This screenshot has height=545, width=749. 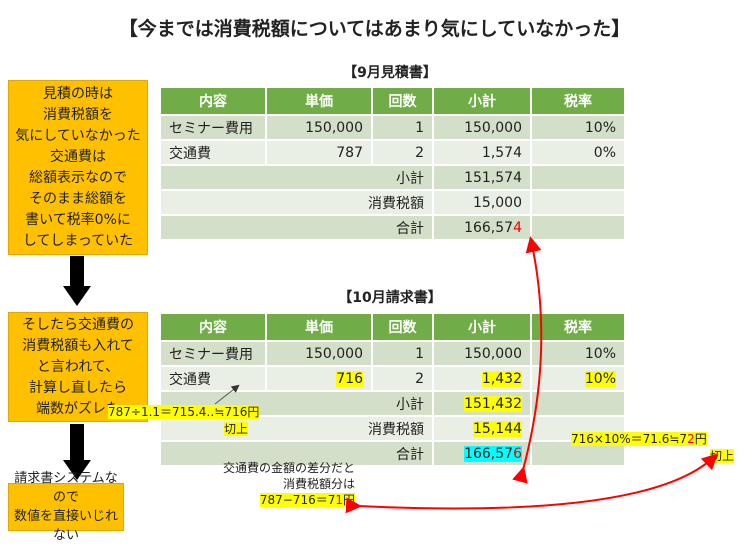 I want to click on tax-diff-arrow, so click(x=531, y=483).